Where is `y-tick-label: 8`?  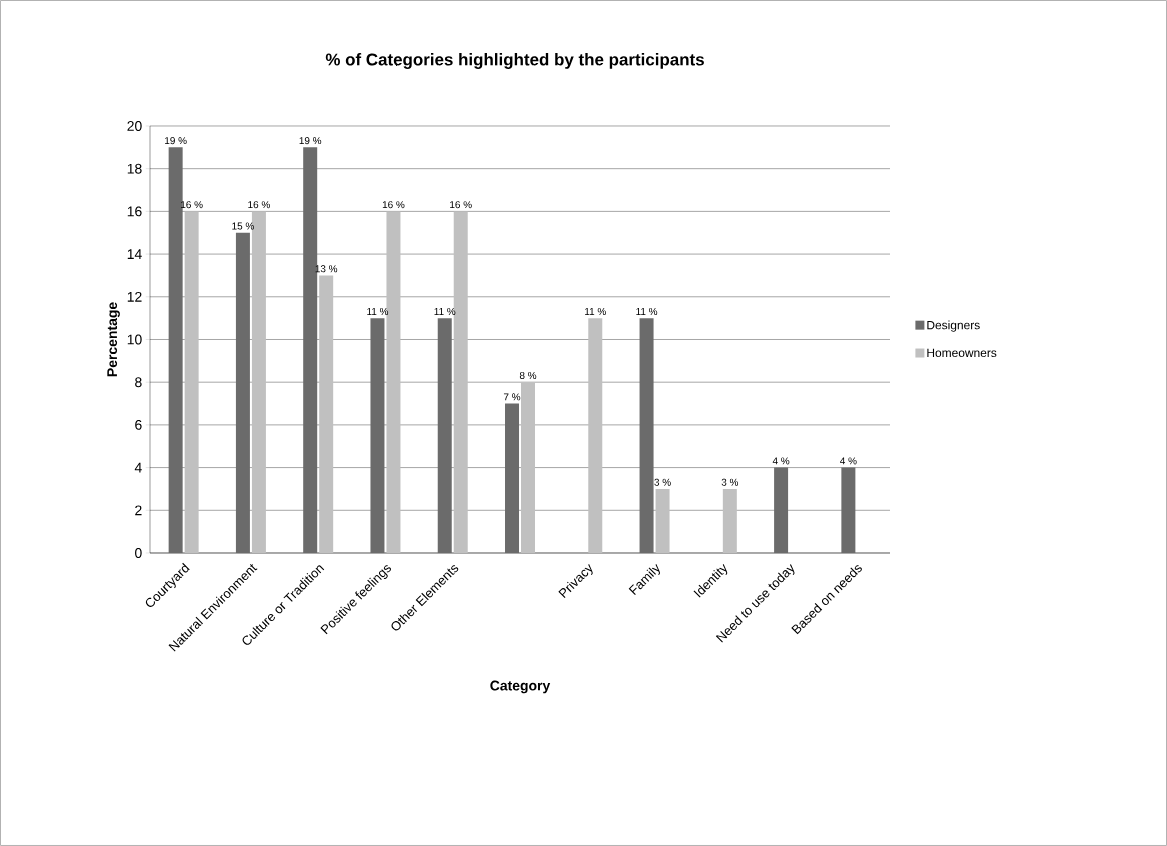 y-tick-label: 8 is located at coordinates (138, 382).